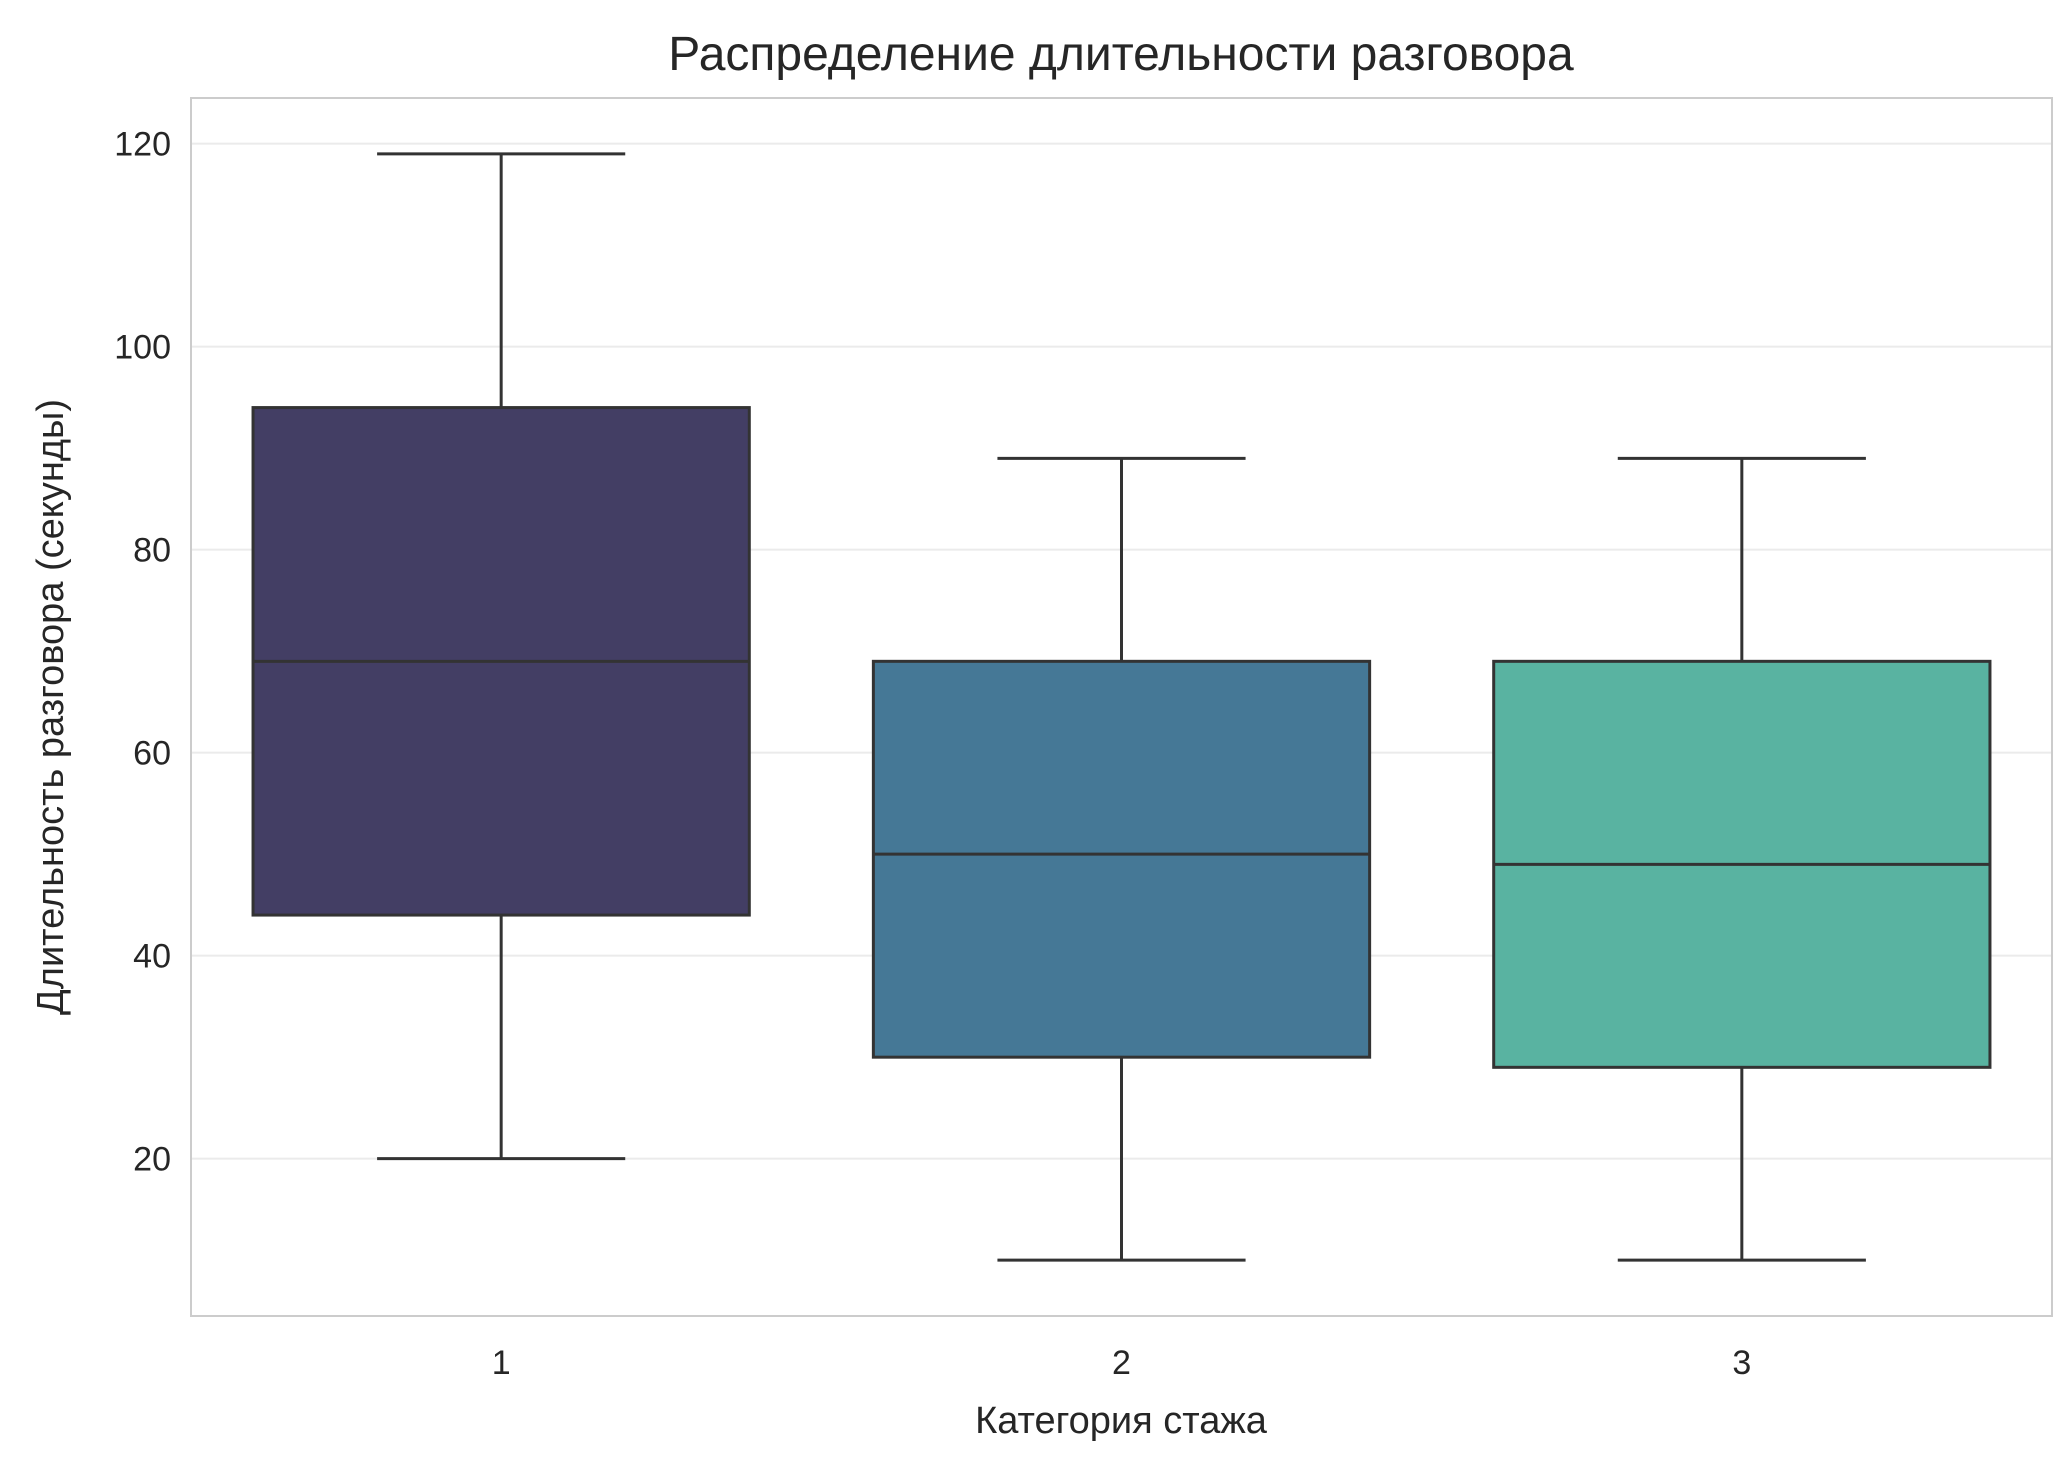  Describe the element at coordinates (1121, 54) in the screenshot. I see `chart-title: Распределение длительности разговора` at that location.